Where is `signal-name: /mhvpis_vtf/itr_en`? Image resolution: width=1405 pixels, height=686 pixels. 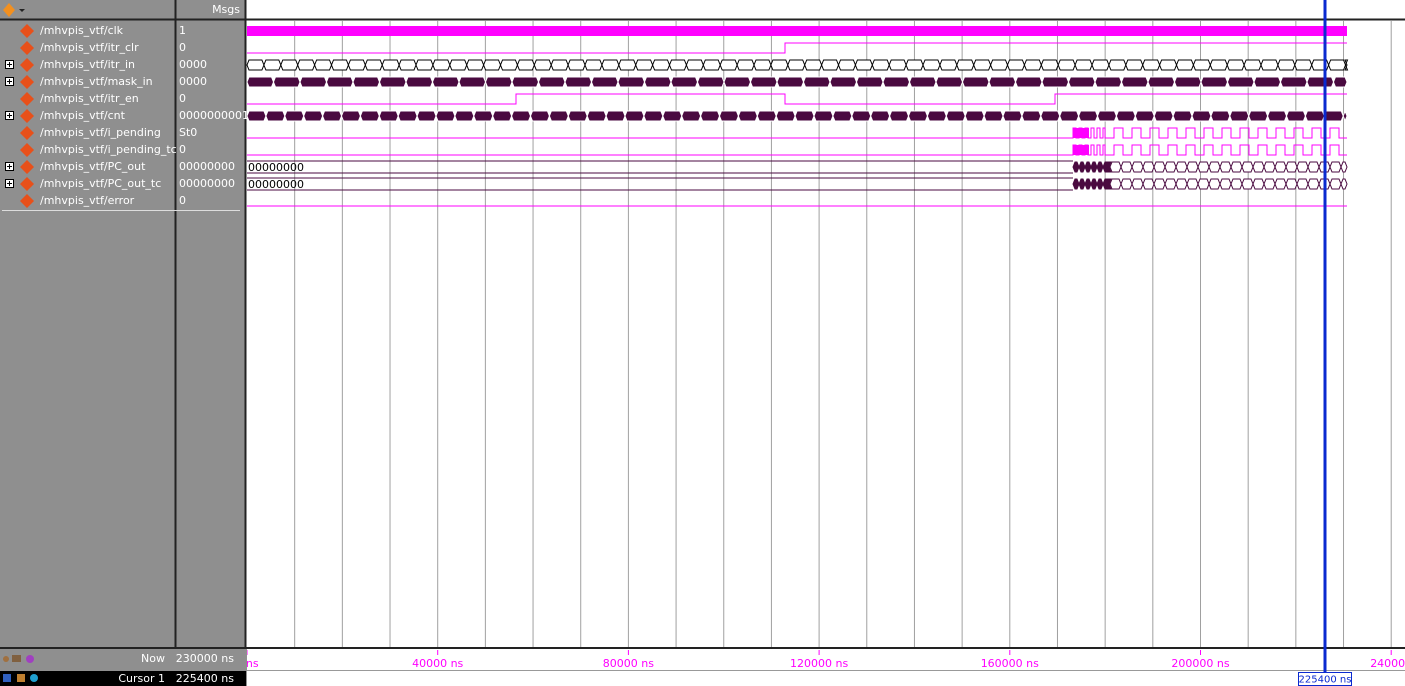
signal-name: /mhvpis_vtf/itr_en is located at coordinates (89, 98).